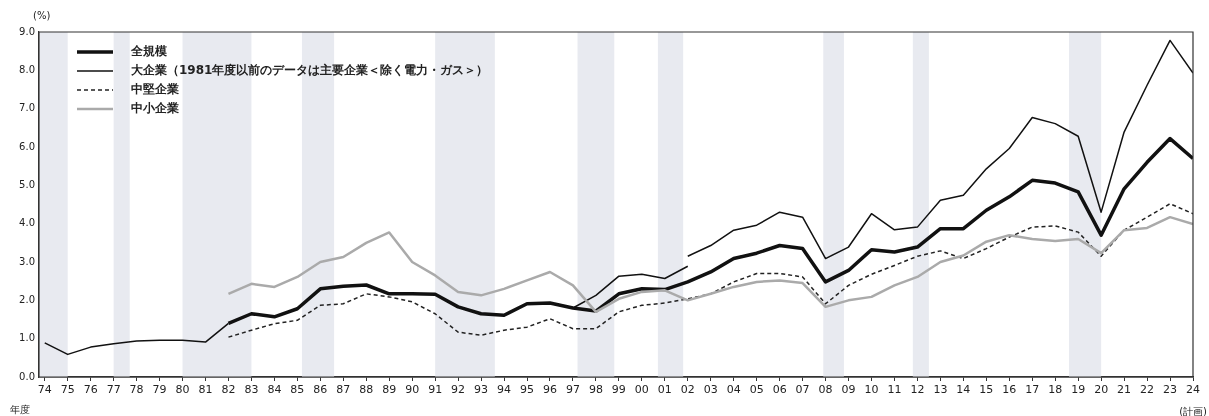  Describe the element at coordinates (1170, 390) in the screenshot. I see `x-tick-label: 23` at that location.